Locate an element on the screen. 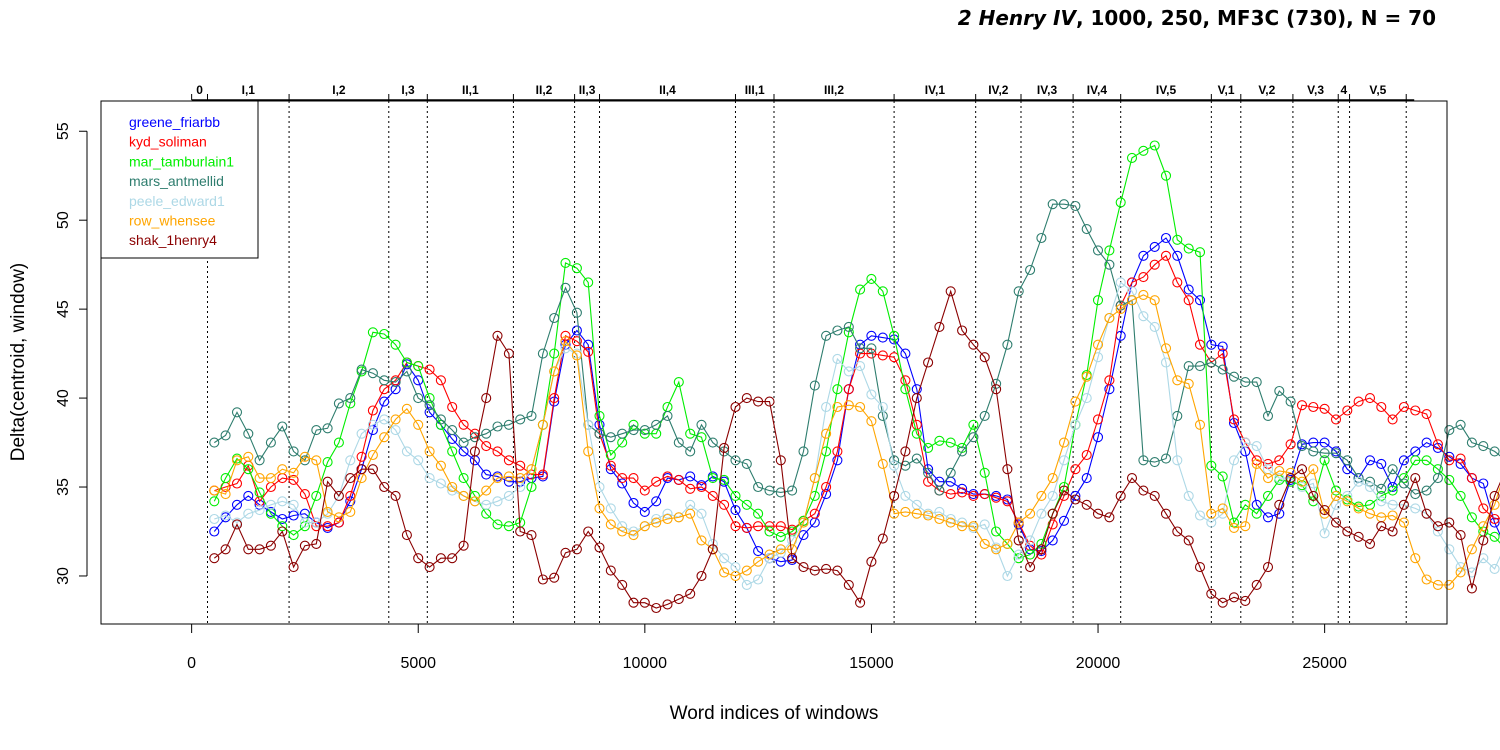  scene-label: III,2 is located at coordinates (834, 90).